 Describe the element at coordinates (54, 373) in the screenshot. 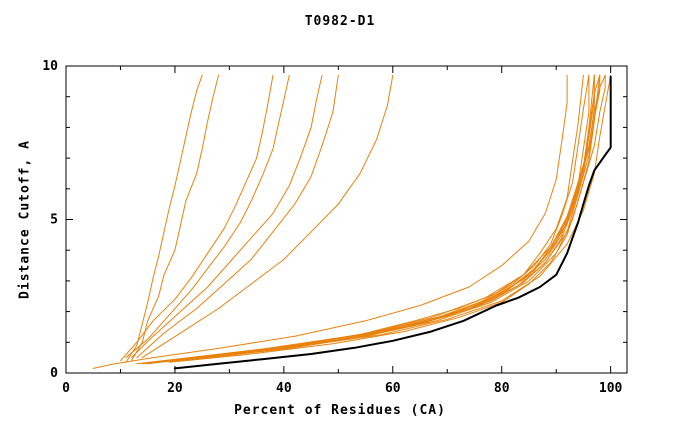

I see `y-tick-label: 0` at that location.